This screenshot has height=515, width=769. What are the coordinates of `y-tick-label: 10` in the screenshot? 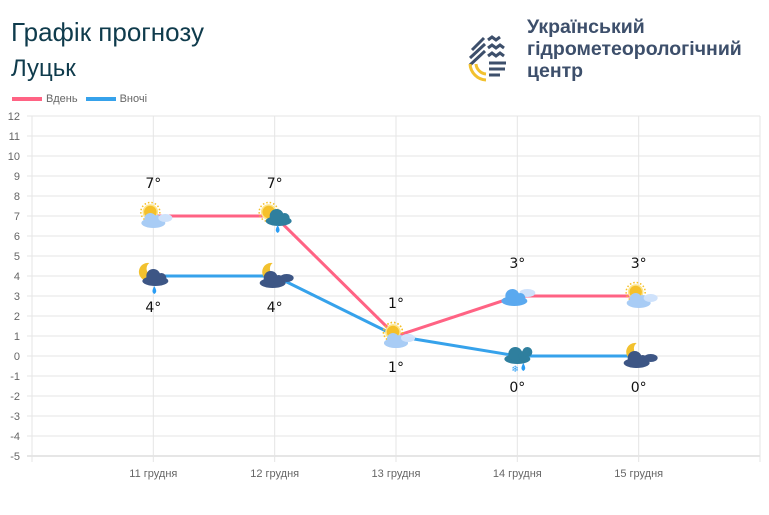 It's located at (14, 157).